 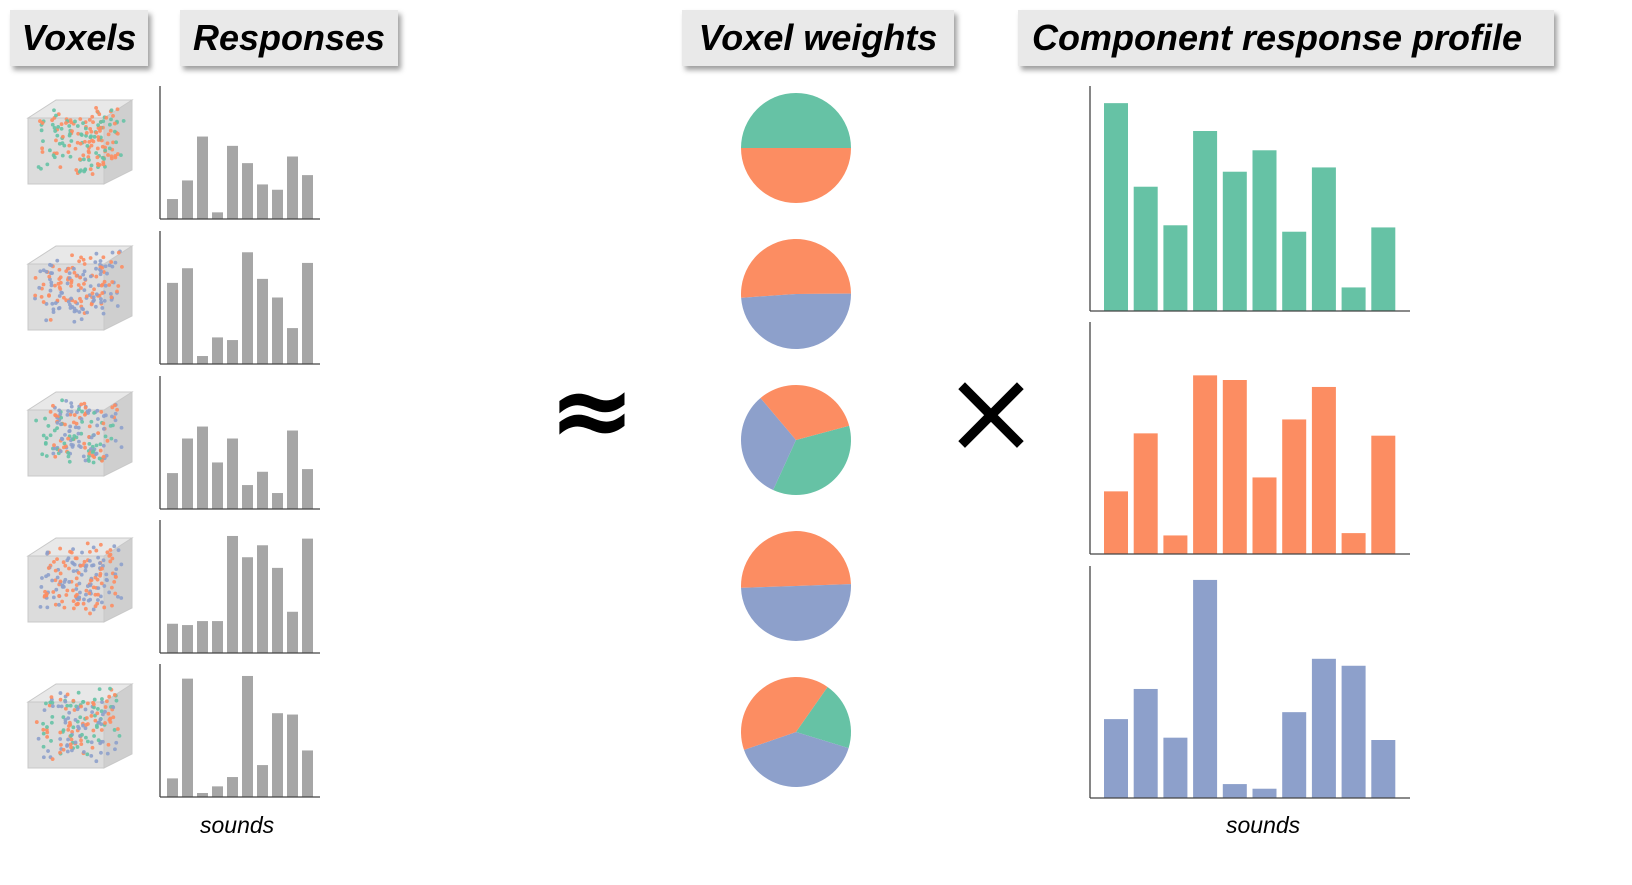 I want to click on component-3-bar, so click(x=1234, y=791).